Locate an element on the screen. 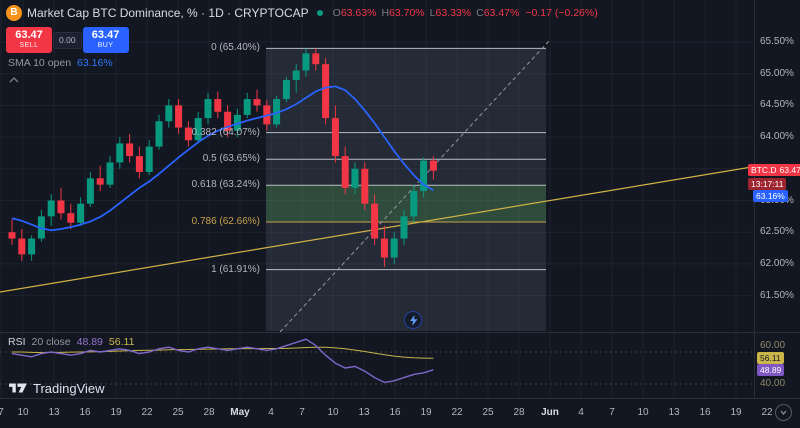  price-axis-label: 62.50% is located at coordinates (777, 232).